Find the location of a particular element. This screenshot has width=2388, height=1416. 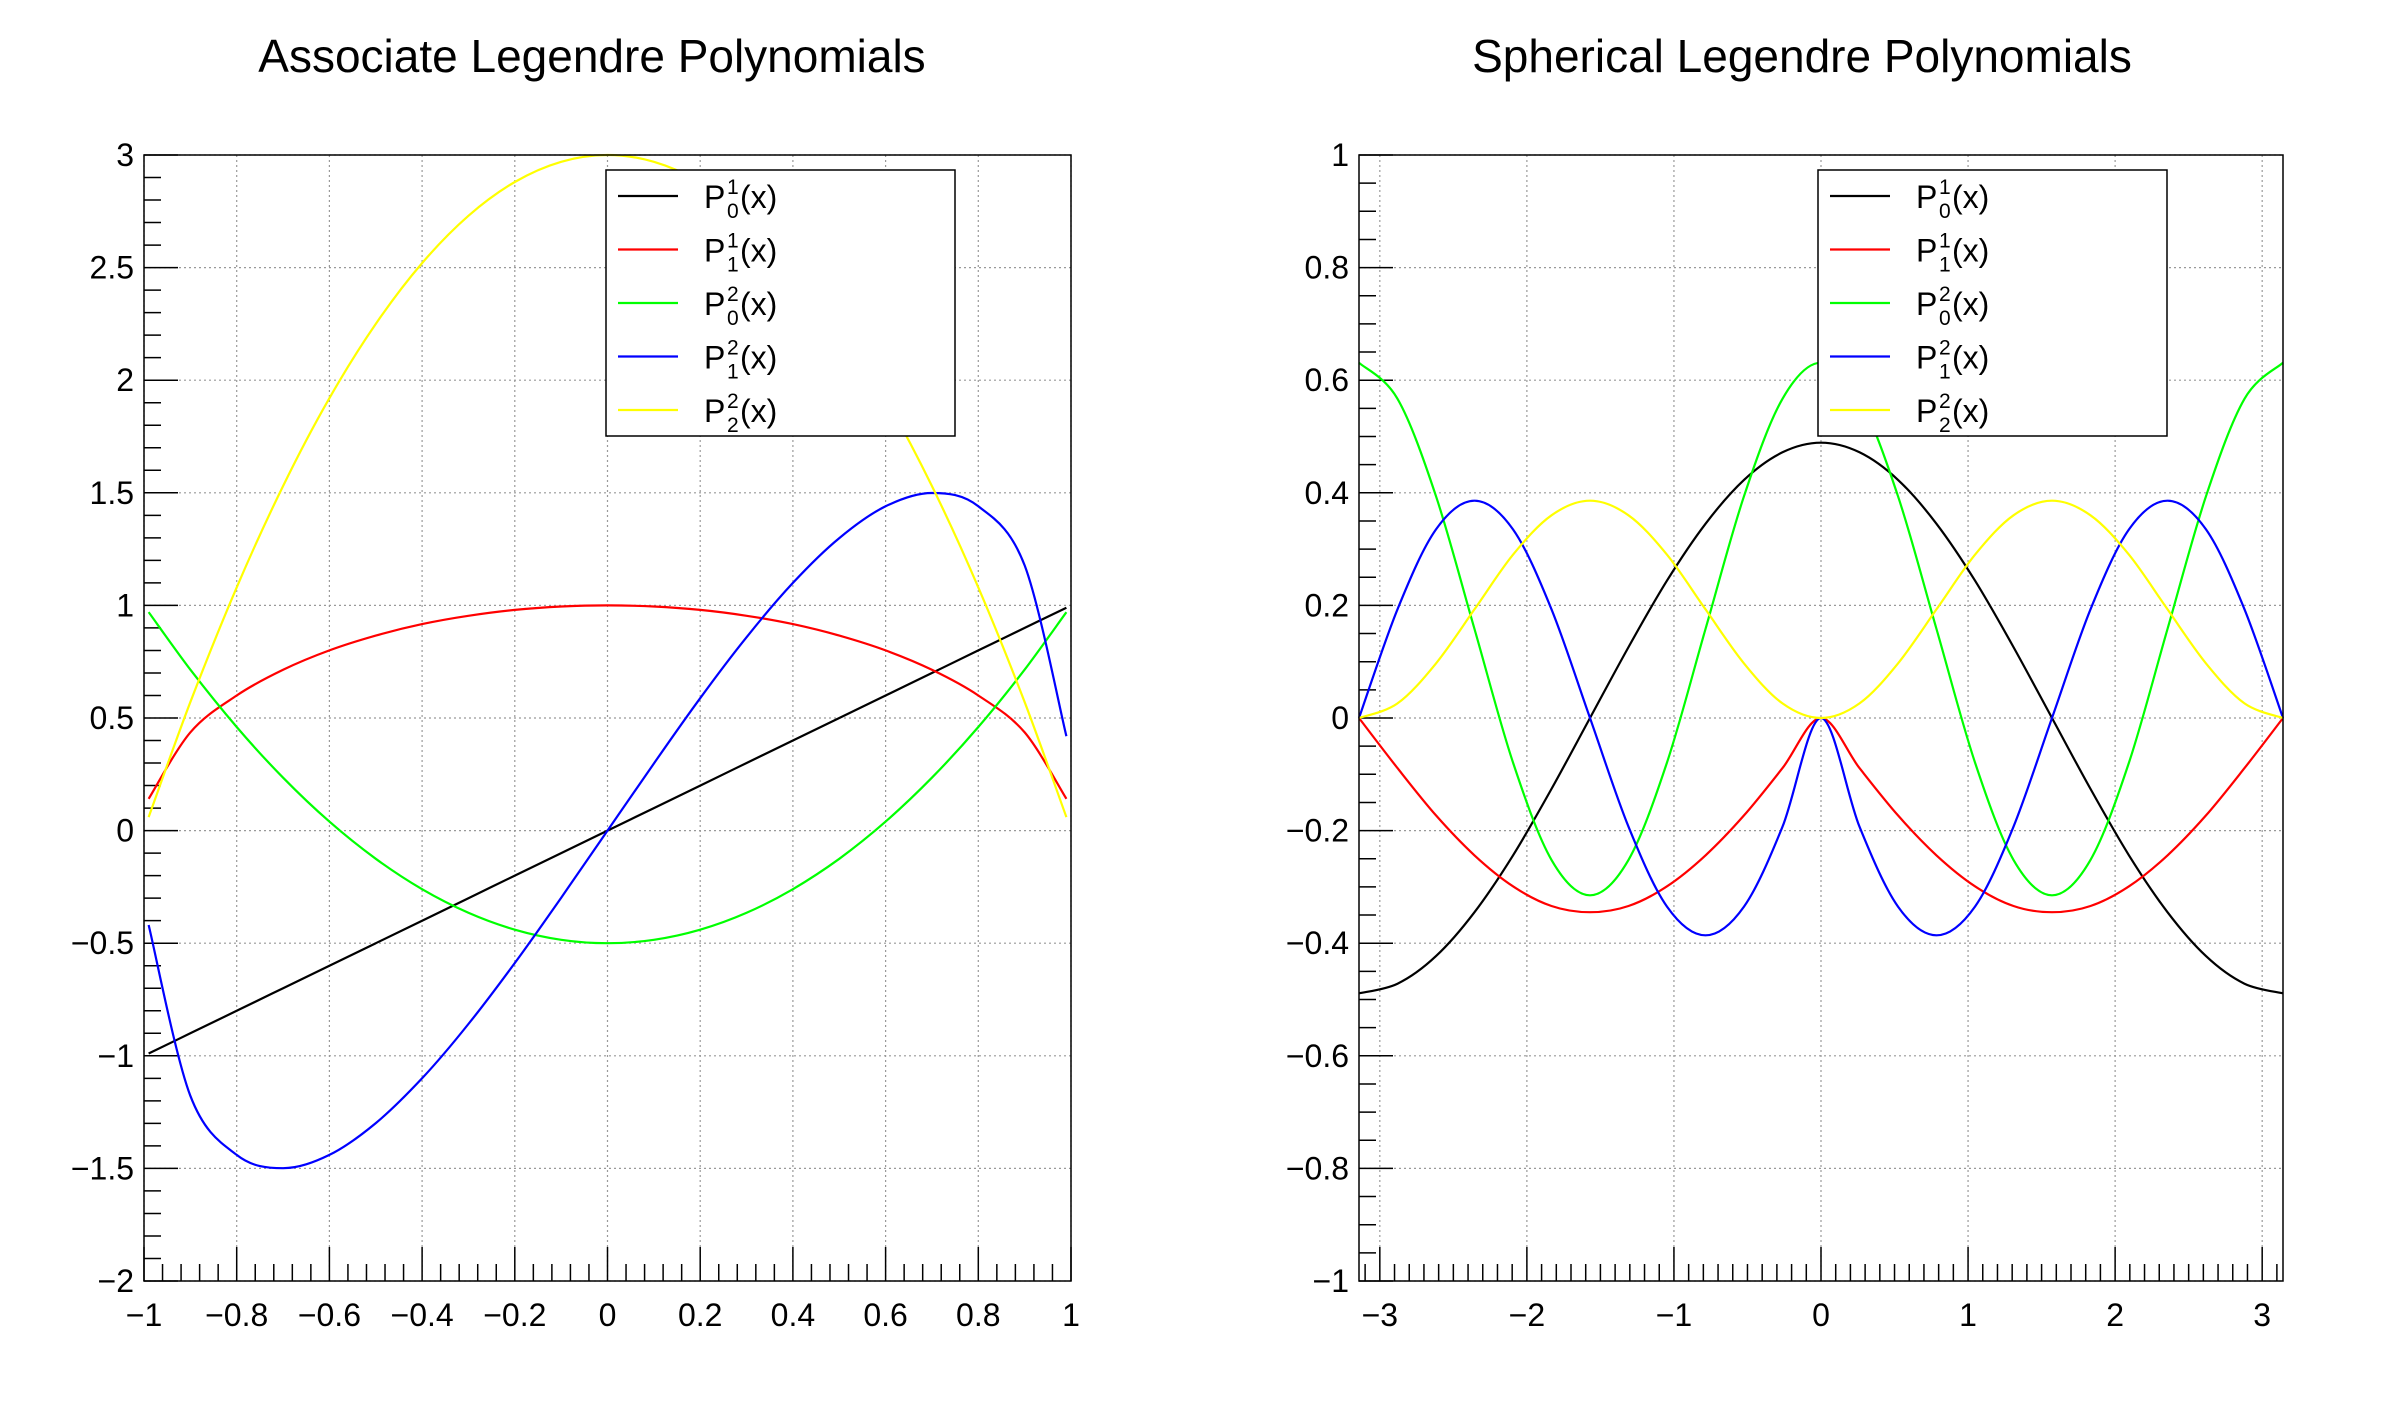

y-tick-label: −0.2 is located at coordinates (1317, 831).